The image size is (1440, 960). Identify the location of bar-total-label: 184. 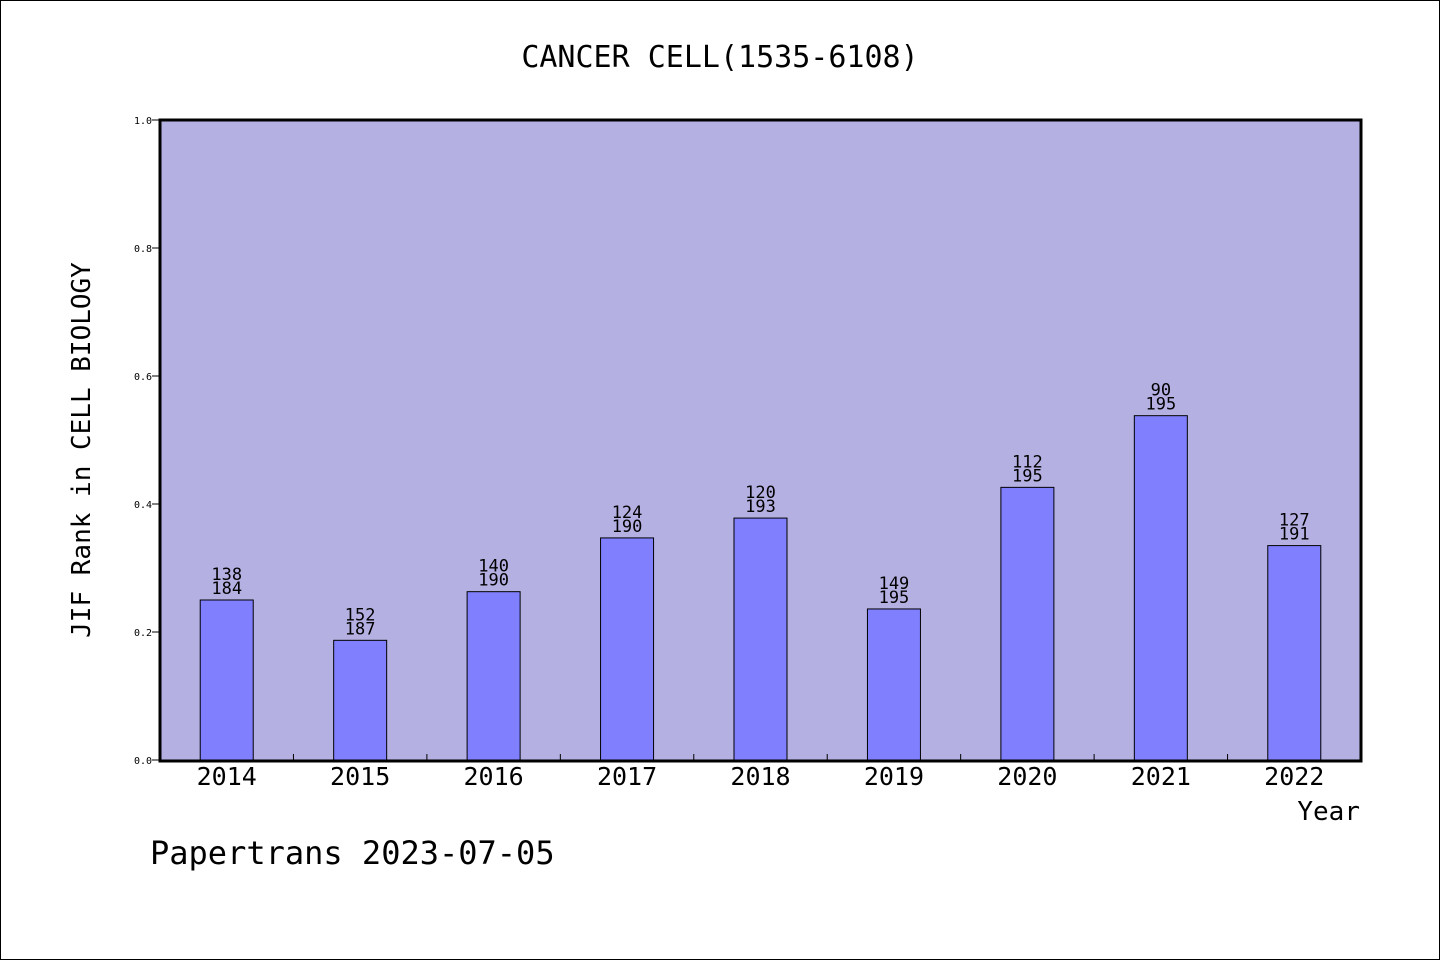
(226, 589).